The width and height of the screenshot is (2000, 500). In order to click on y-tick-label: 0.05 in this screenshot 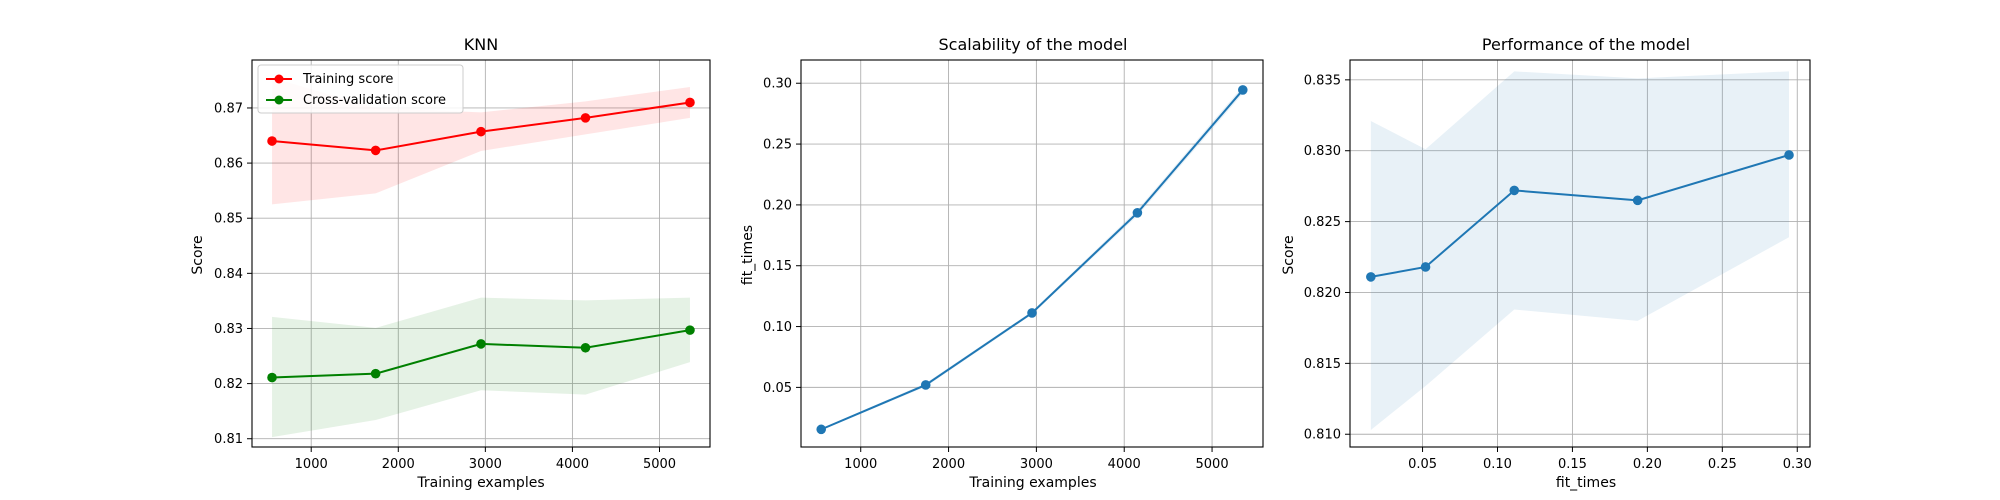, I will do `click(777, 388)`.